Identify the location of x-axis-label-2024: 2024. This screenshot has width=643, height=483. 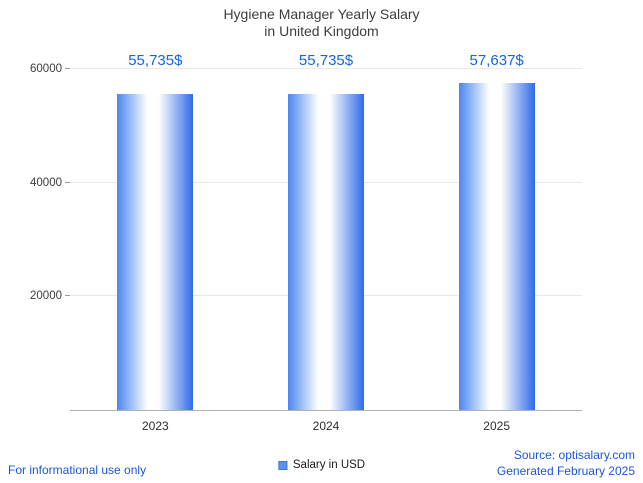
(326, 426).